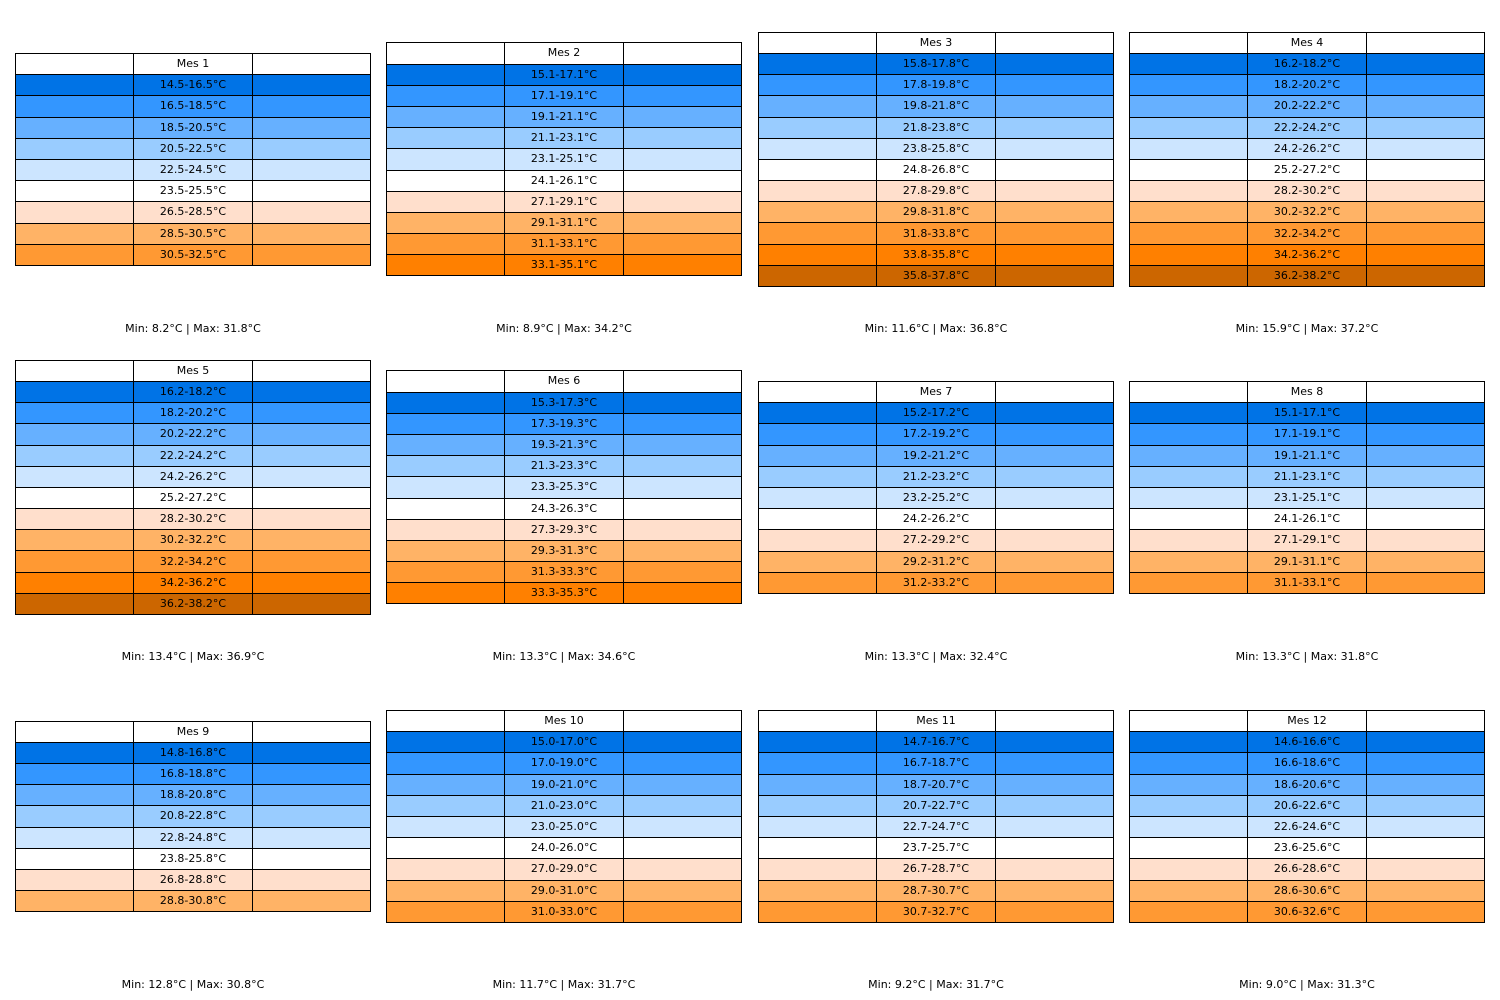  Describe the element at coordinates (193, 212) in the screenshot. I see `temperature-range: 26.5-28.5°C` at that location.